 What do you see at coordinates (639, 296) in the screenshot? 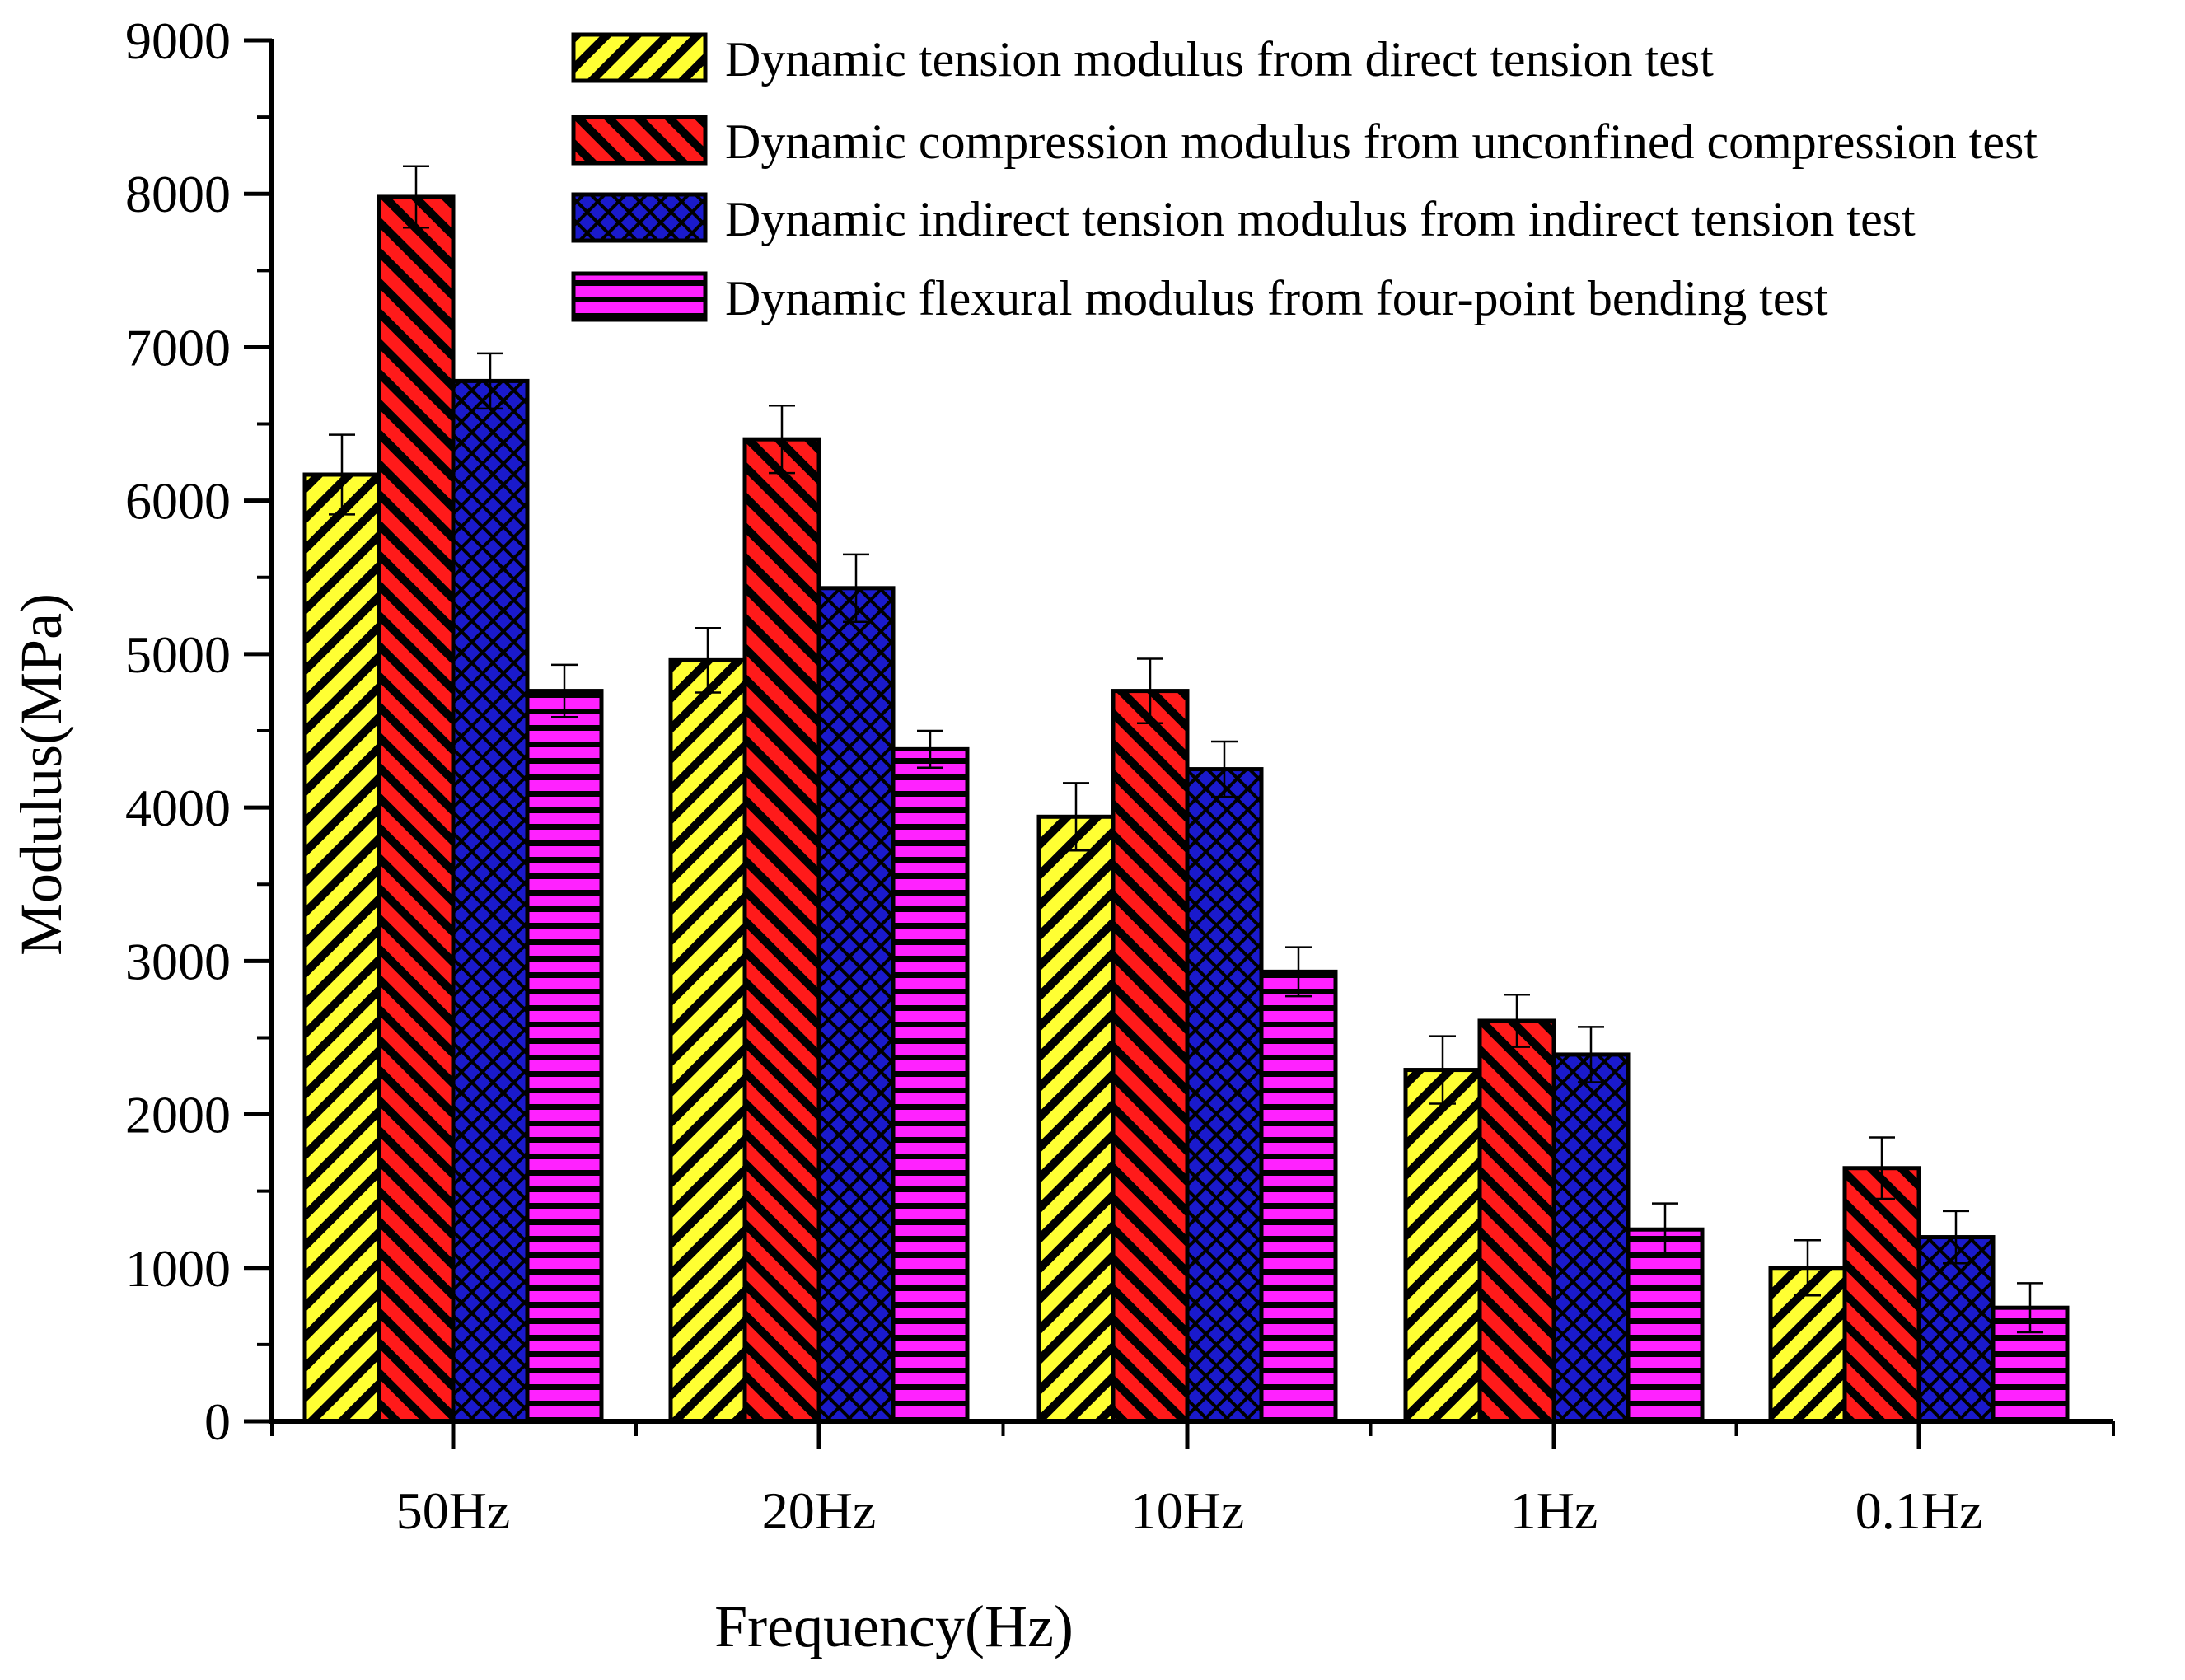
I see `legend-swatch-flexural` at bounding box center [639, 296].